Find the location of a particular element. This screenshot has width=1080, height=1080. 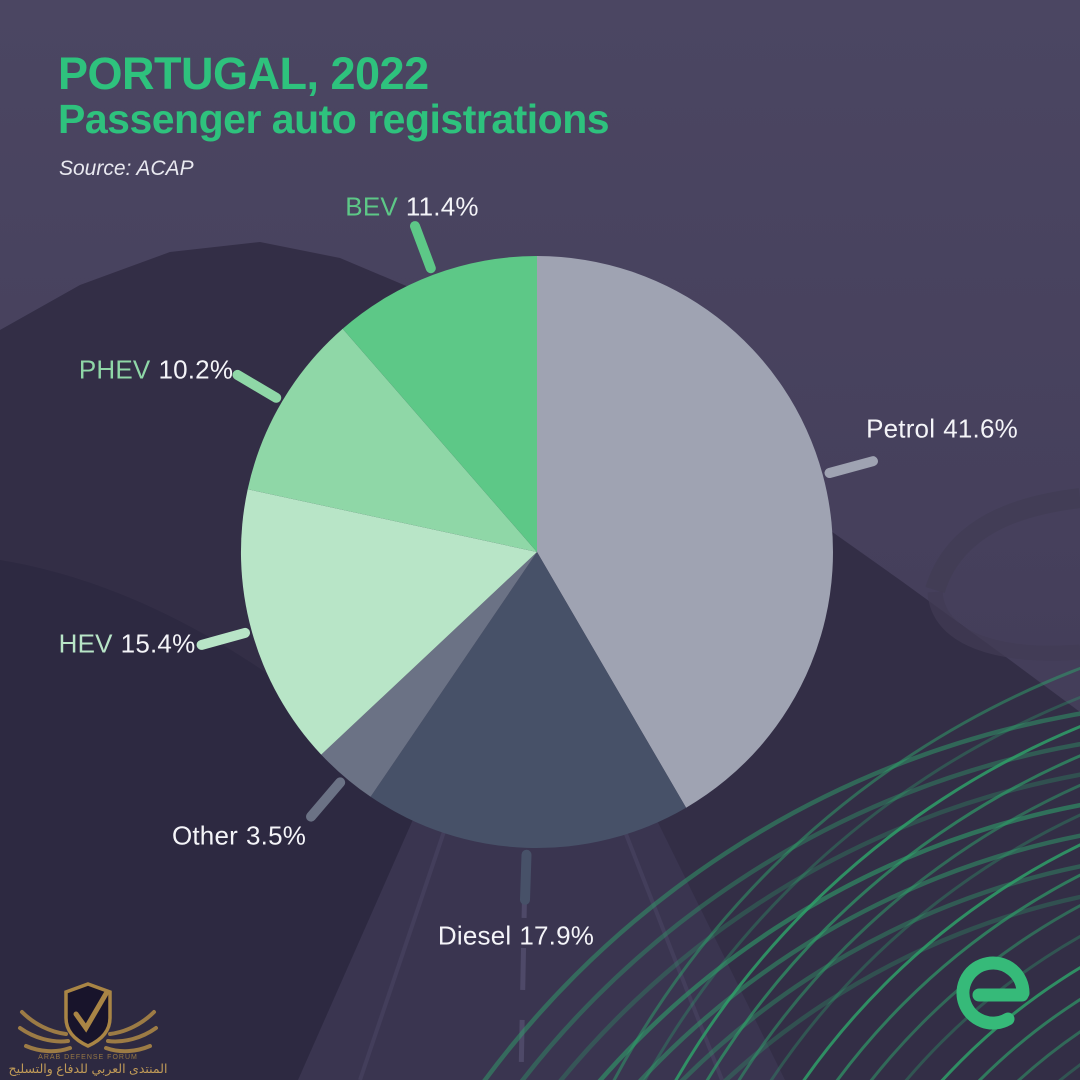

leader-line-other is located at coordinates (326, 799).